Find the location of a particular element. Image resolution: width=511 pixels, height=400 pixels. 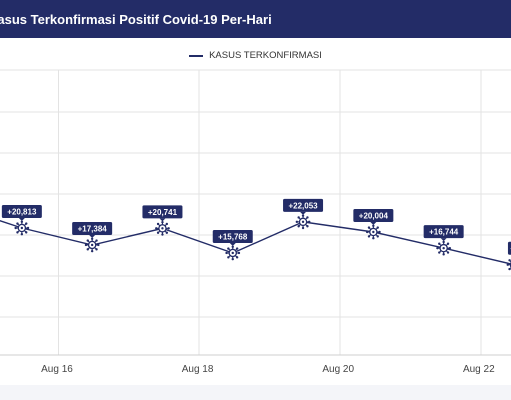

x-tick-label: Aug 18 is located at coordinates (198, 369).